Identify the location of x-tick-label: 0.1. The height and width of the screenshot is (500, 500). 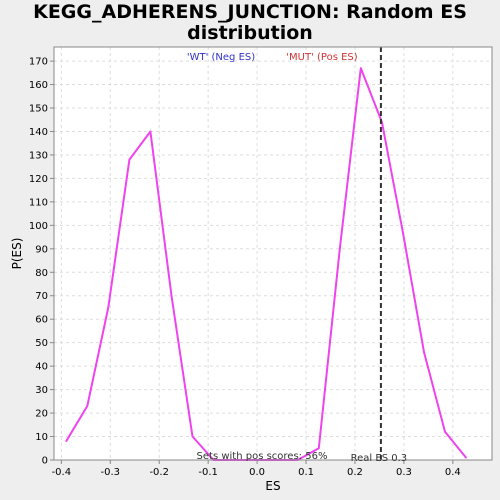
(306, 472).